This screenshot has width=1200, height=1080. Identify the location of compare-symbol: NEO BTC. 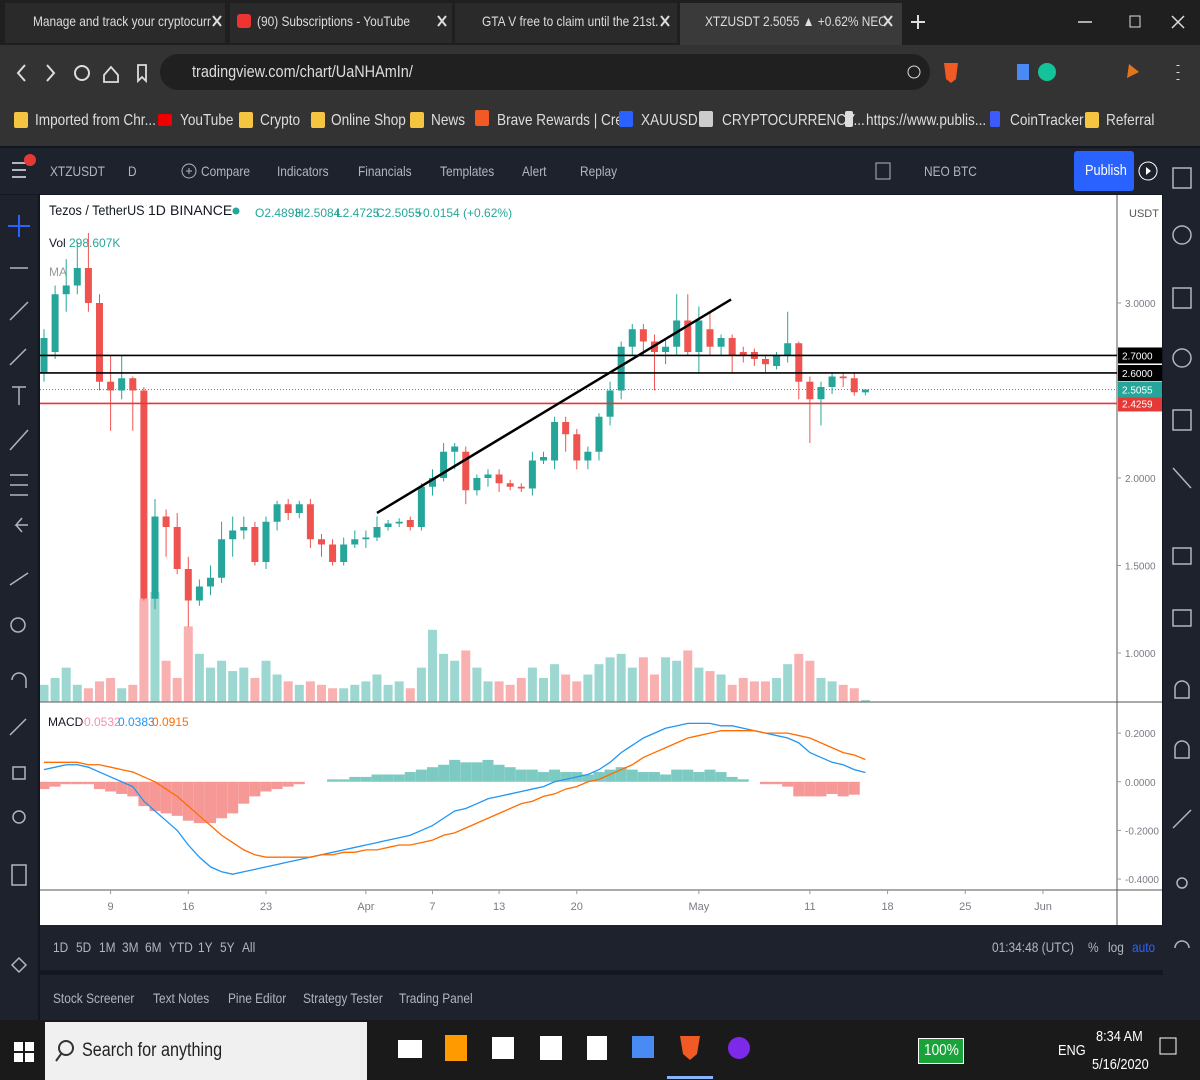
(950, 171).